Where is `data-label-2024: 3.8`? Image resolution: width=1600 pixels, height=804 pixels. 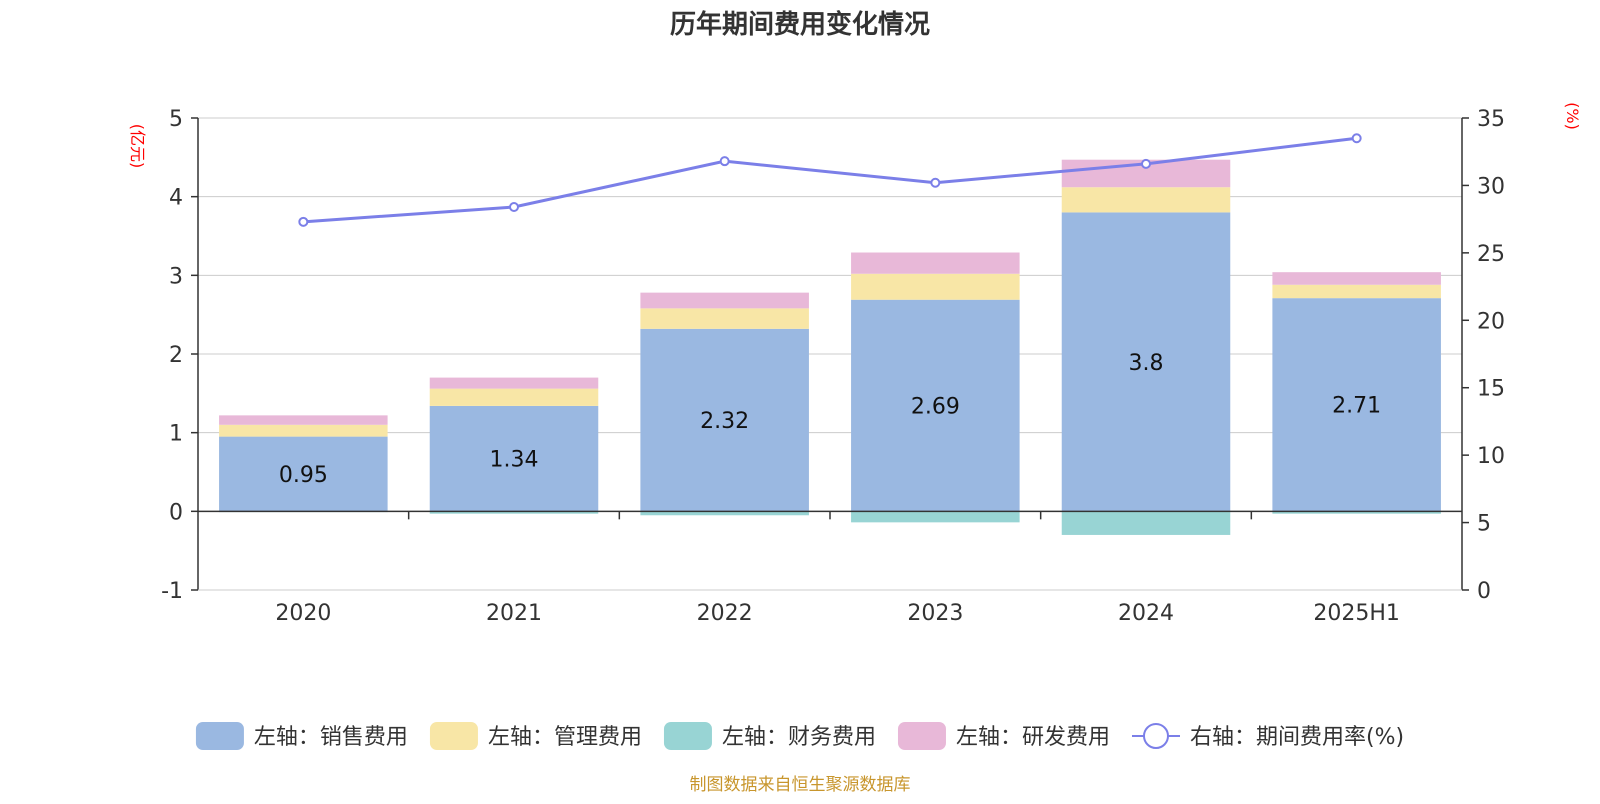 data-label-2024: 3.8 is located at coordinates (1146, 363).